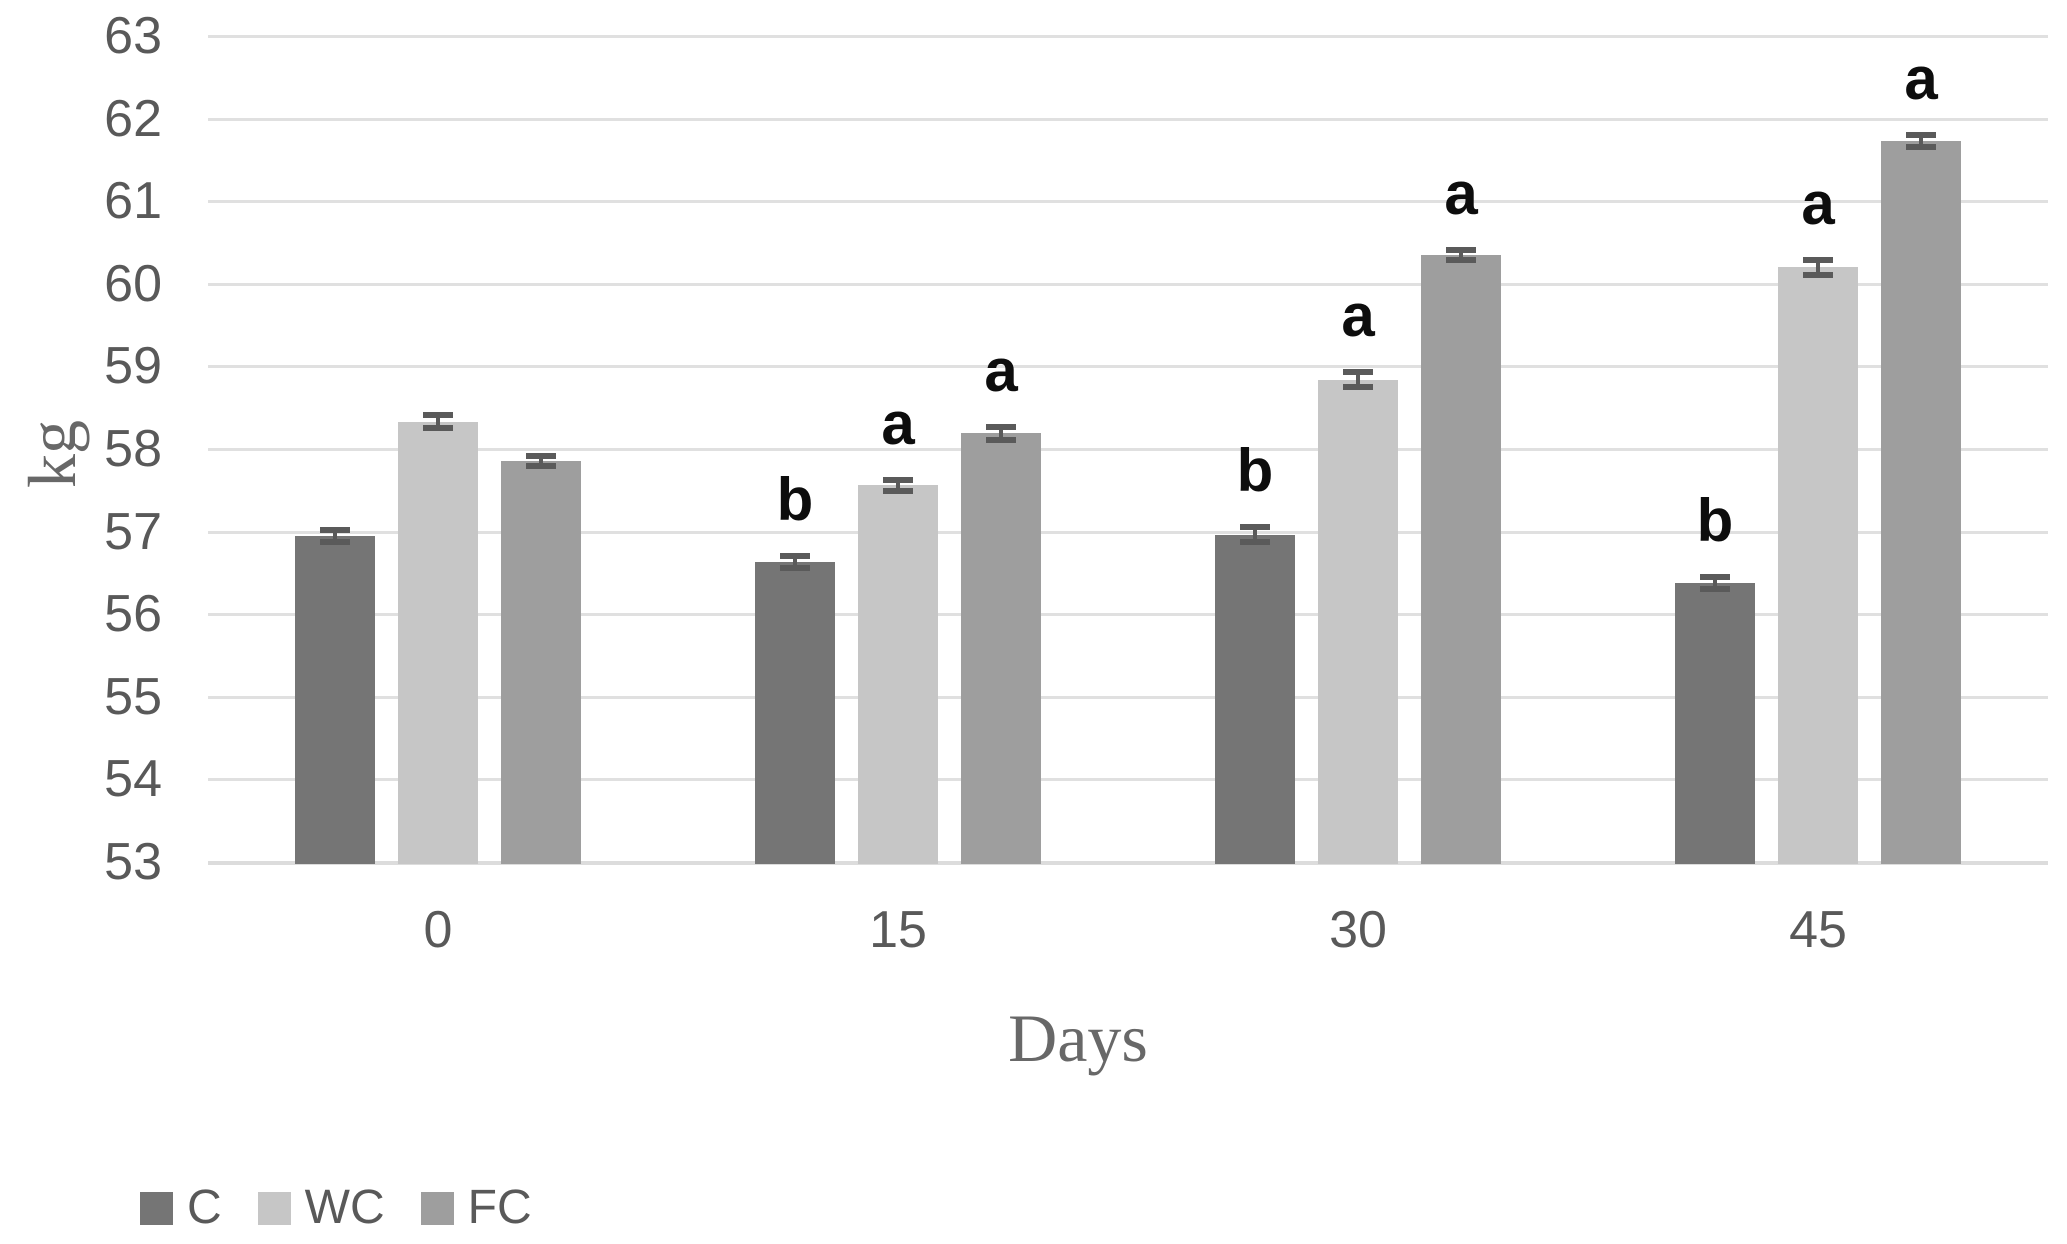  What do you see at coordinates (1818, 930) in the screenshot?
I see `x-tick-label: 45` at bounding box center [1818, 930].